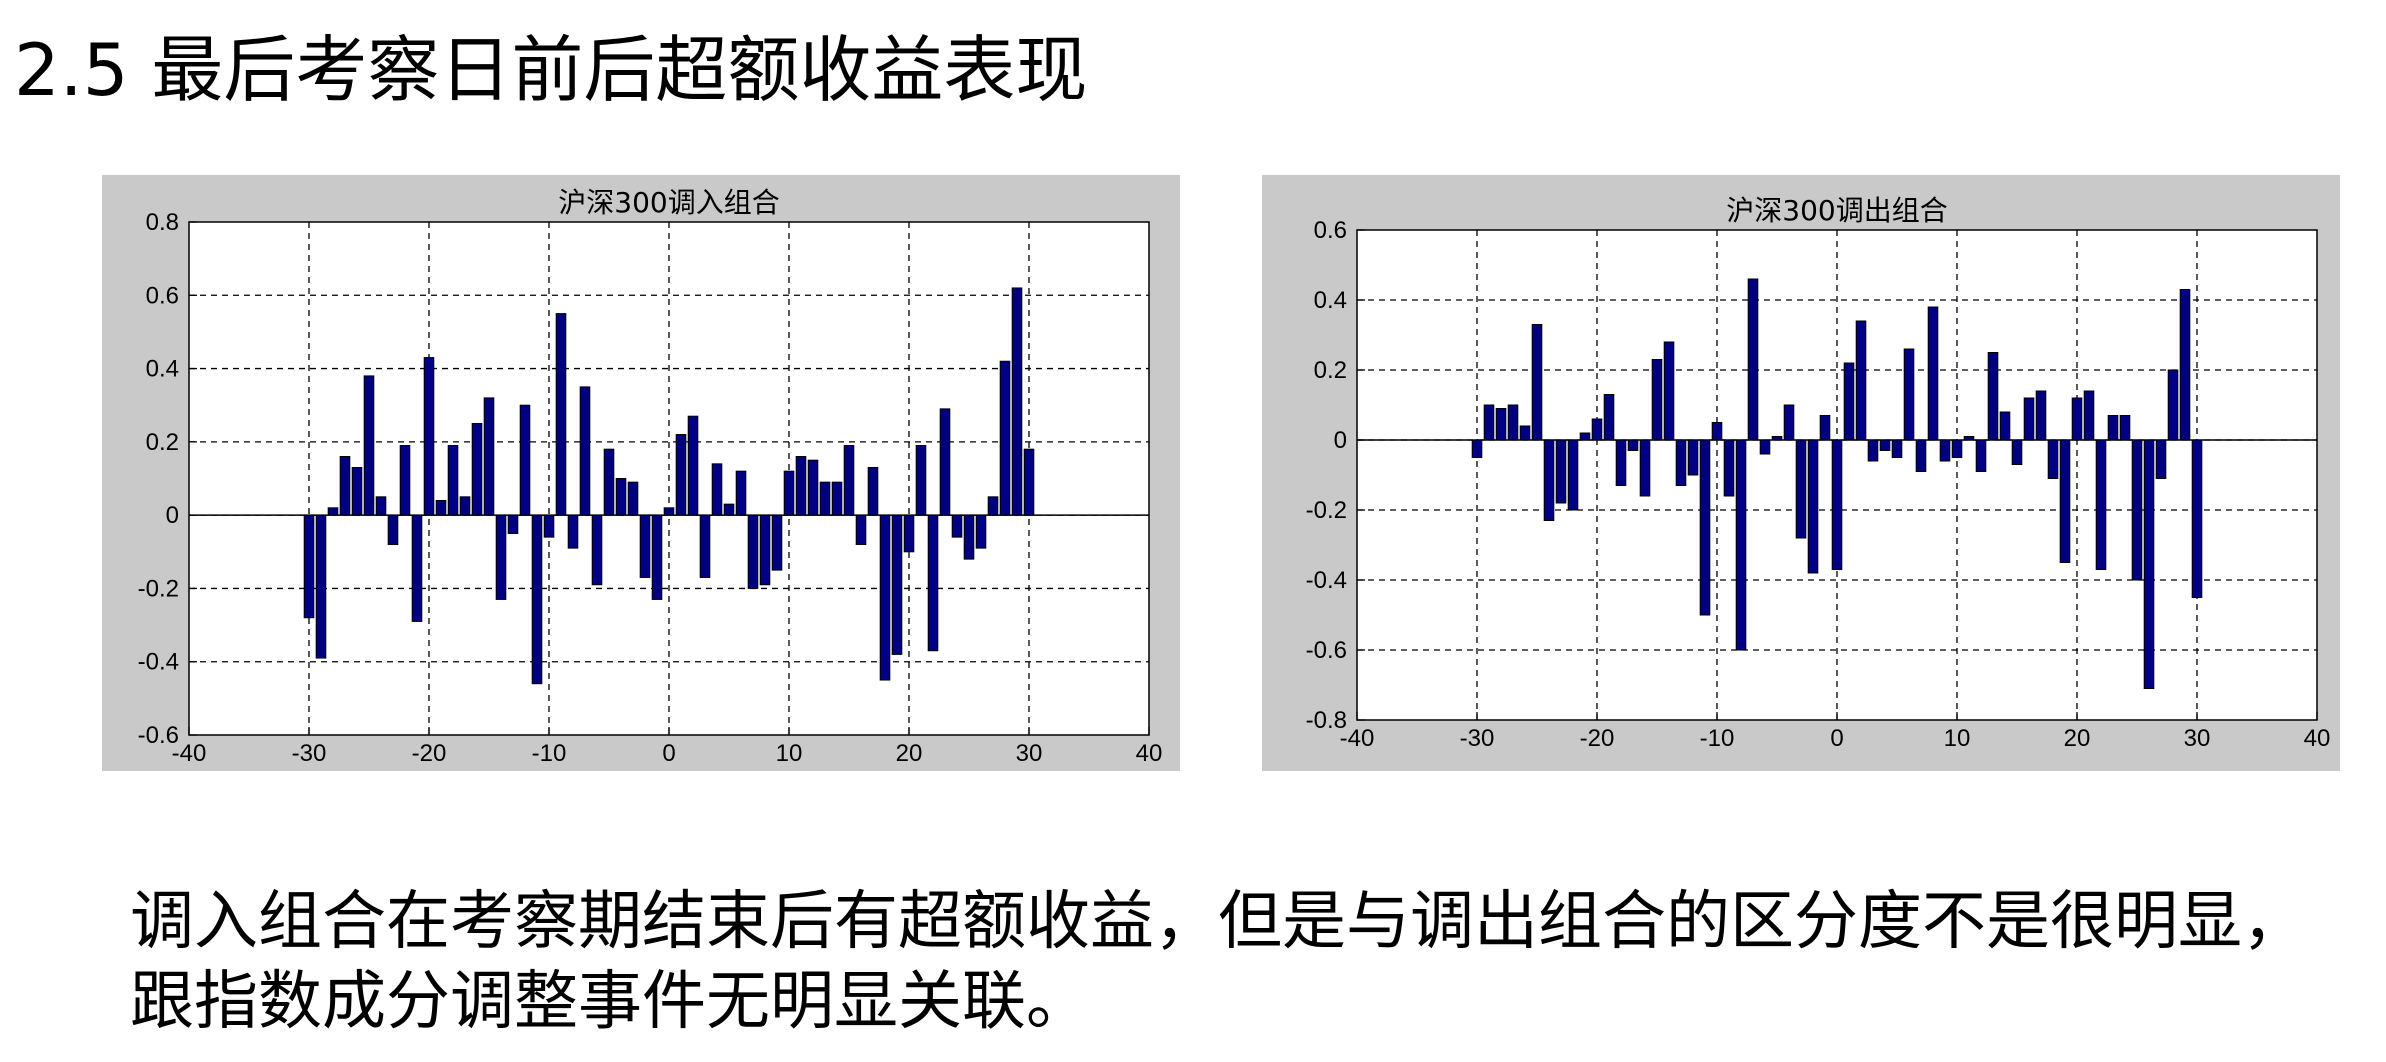 The width and height of the screenshot is (2386, 1062). I want to click on y-tick-label: 0.6, so click(1330, 230).